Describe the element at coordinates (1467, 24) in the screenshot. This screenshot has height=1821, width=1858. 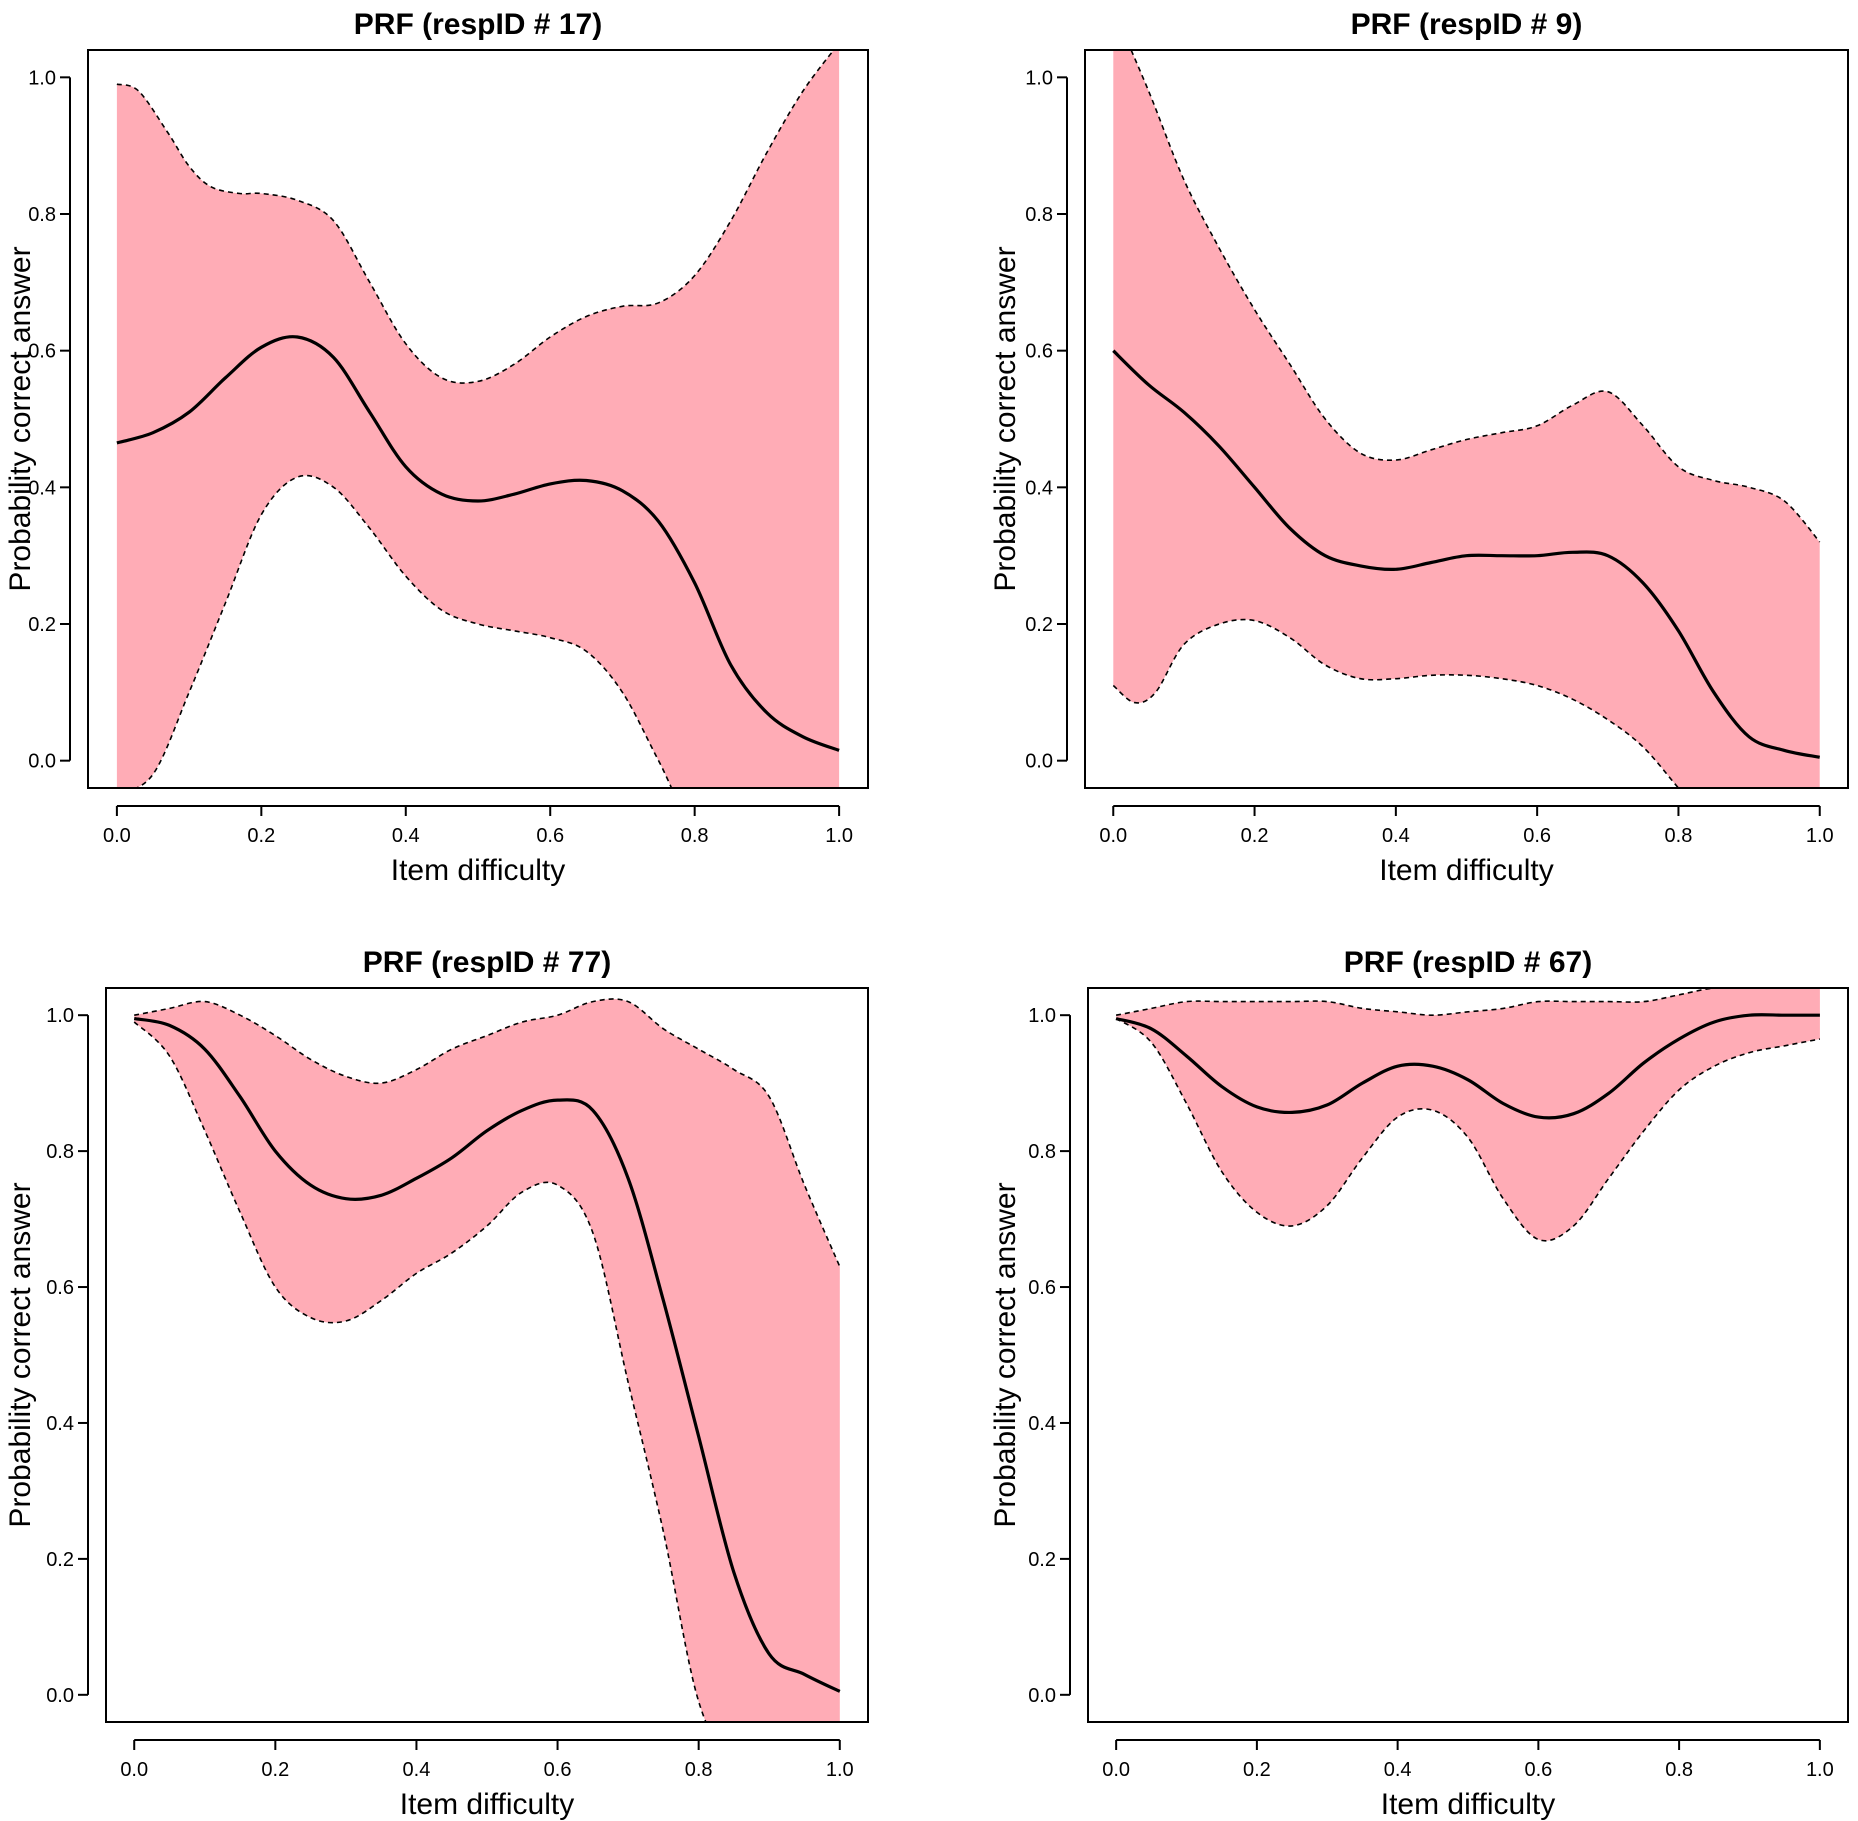
I see `panel-title: PRF (respID # 9)` at that location.